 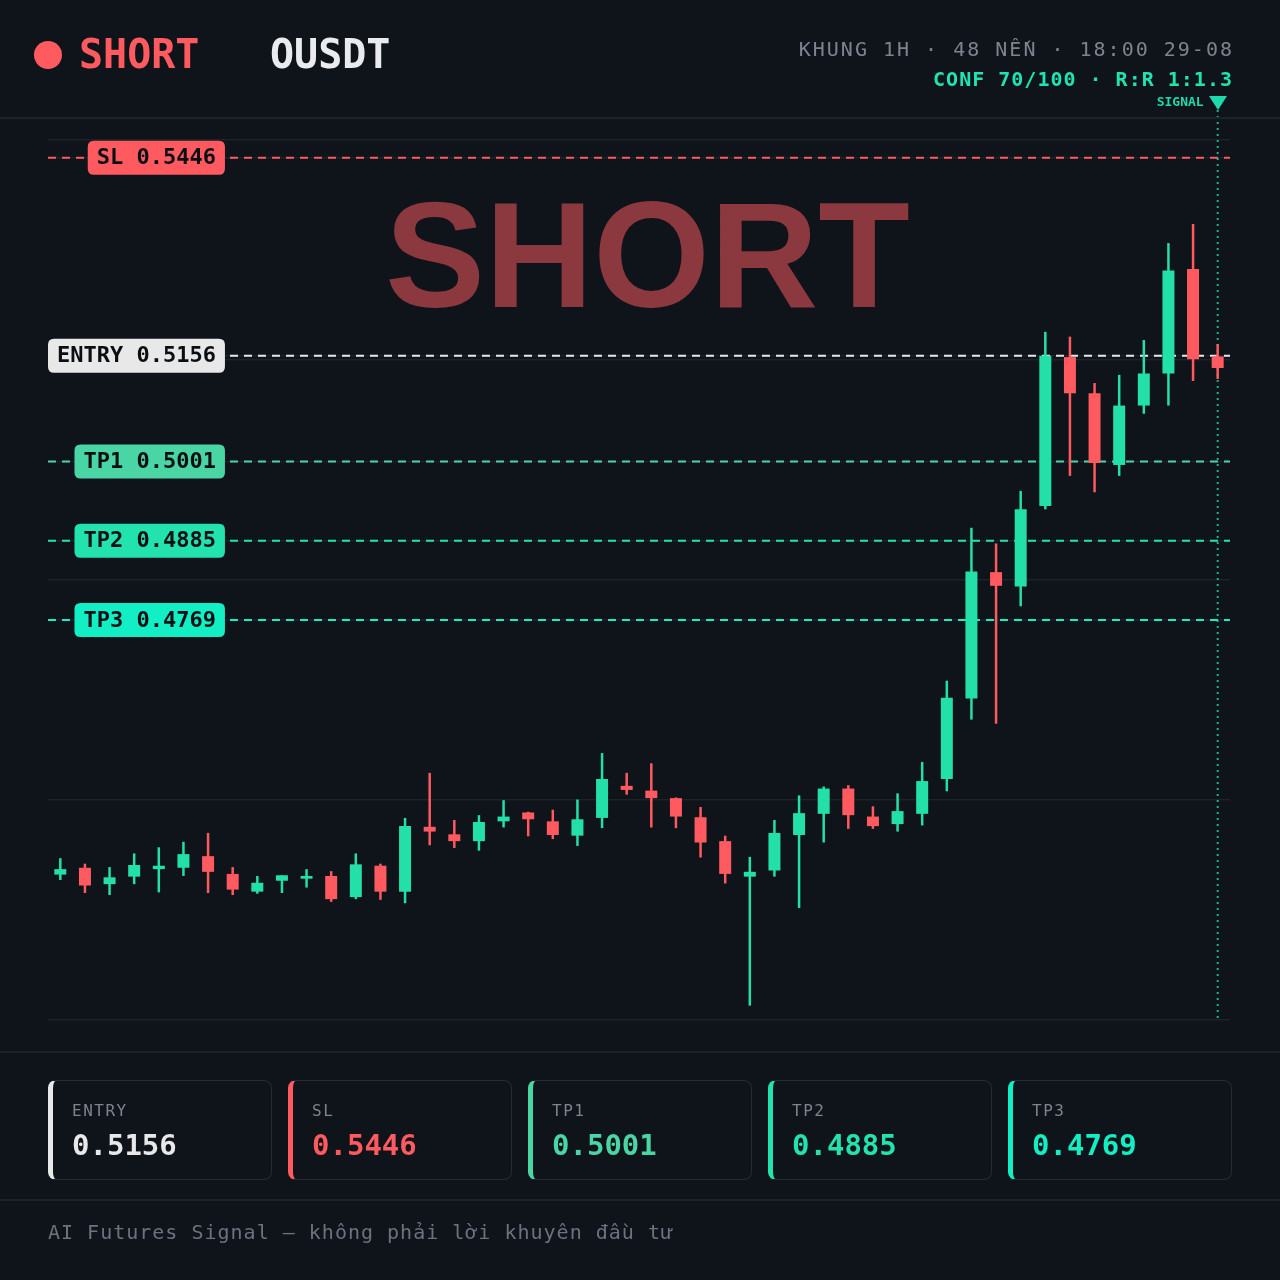 I want to click on ref-line-label: ENTRY, so click(x=90, y=355).